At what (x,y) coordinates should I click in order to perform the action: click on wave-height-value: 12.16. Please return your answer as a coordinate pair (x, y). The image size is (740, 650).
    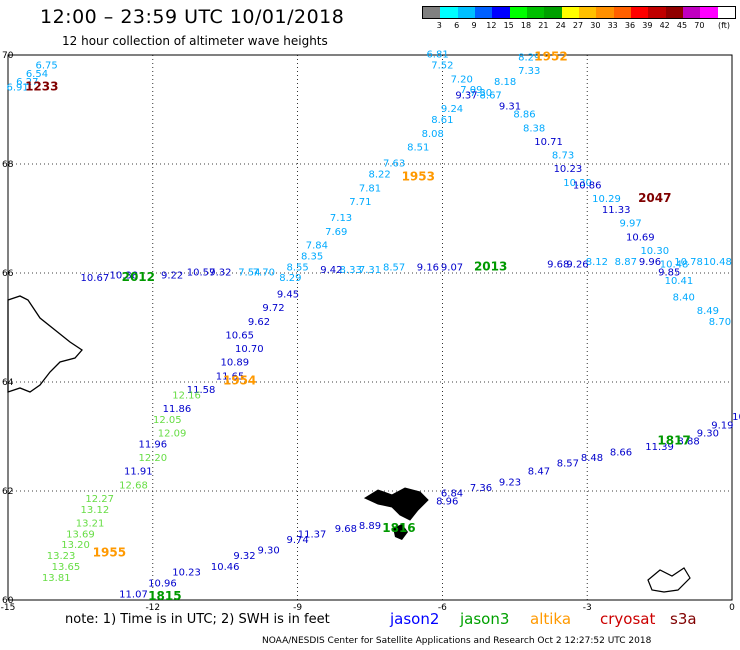
    Looking at the image, I should click on (186, 395).